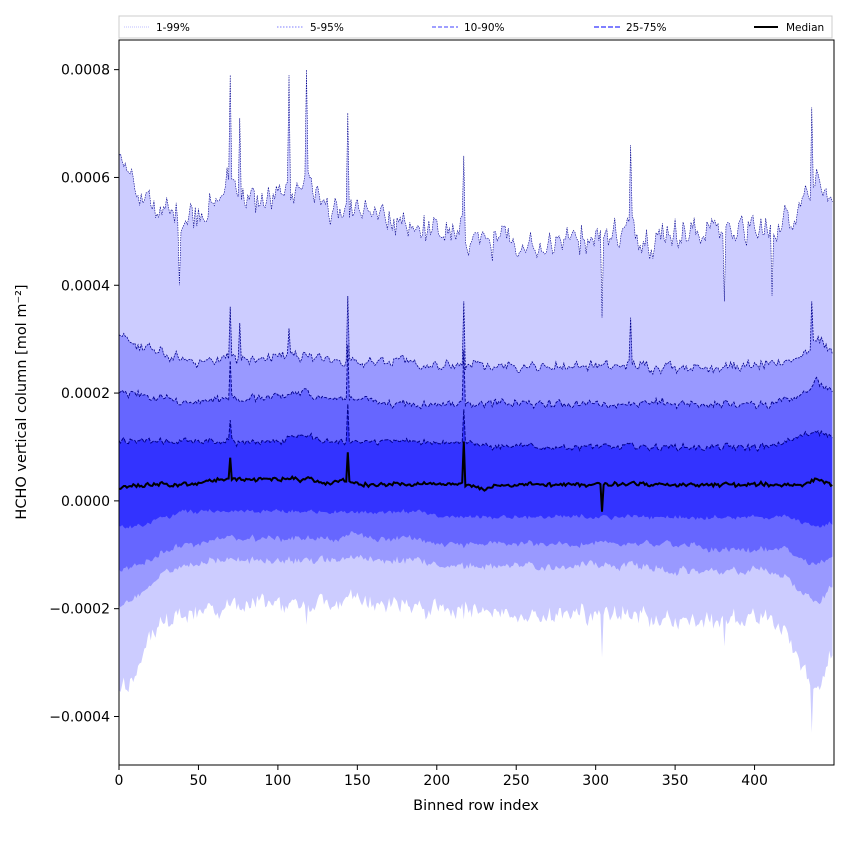 The width and height of the screenshot is (850, 850). Describe the element at coordinates (484, 28) in the screenshot. I see `legend-label: 10-90%` at that location.